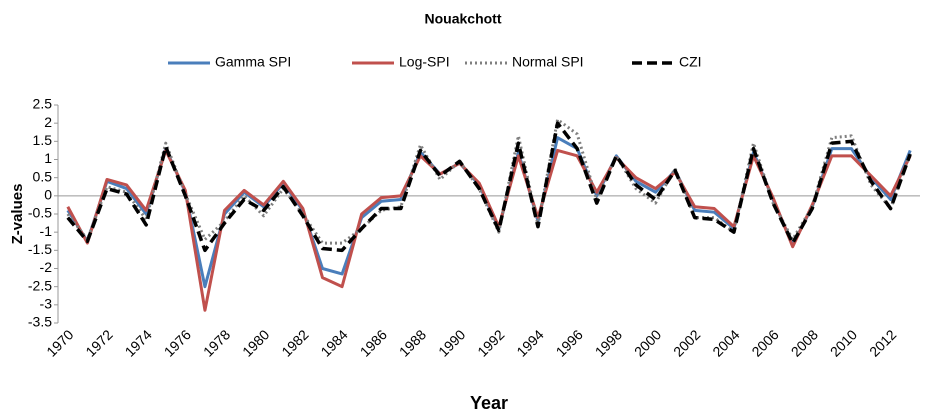 The height and width of the screenshot is (418, 927). Describe the element at coordinates (40, 213) in the screenshot. I see `y-tick-label: -0.5` at that location.